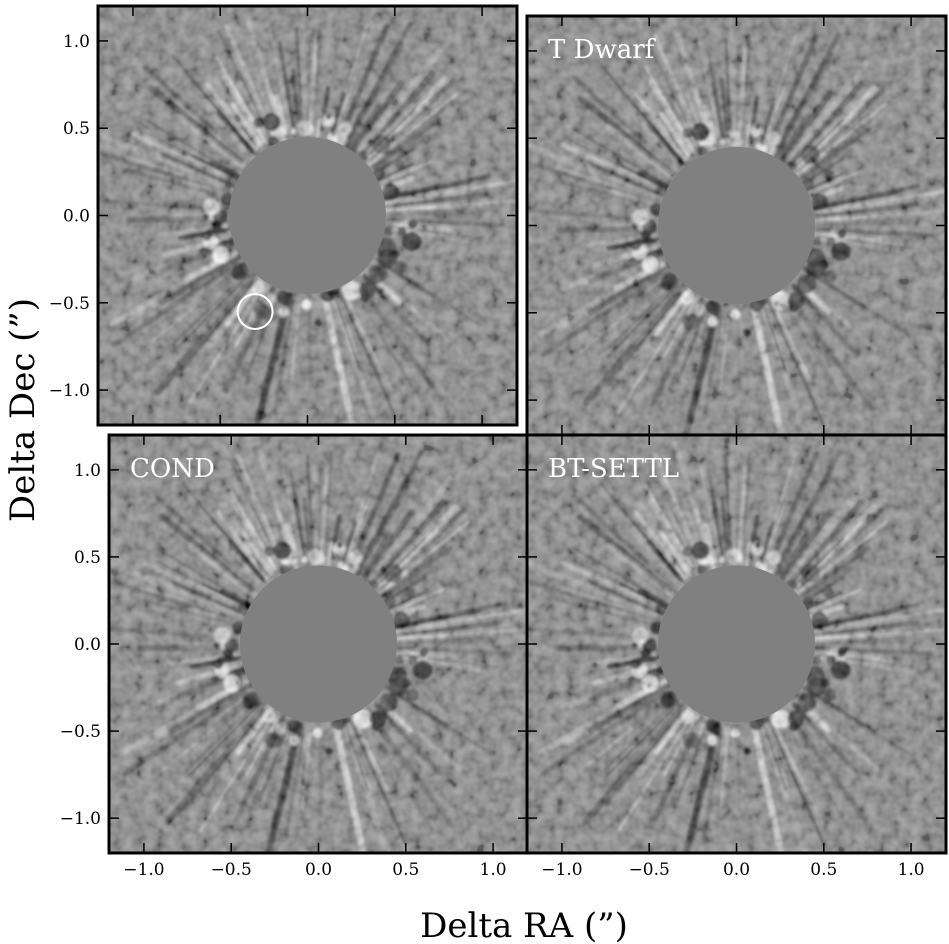  I want to click on x-axis-title: Delta RA (”), so click(524, 925).